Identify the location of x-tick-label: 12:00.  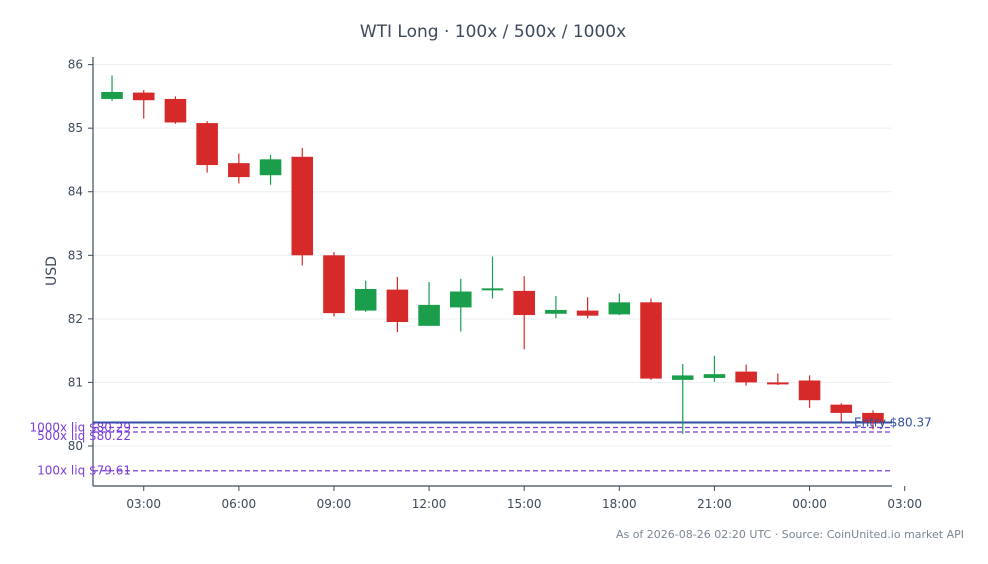
(429, 504).